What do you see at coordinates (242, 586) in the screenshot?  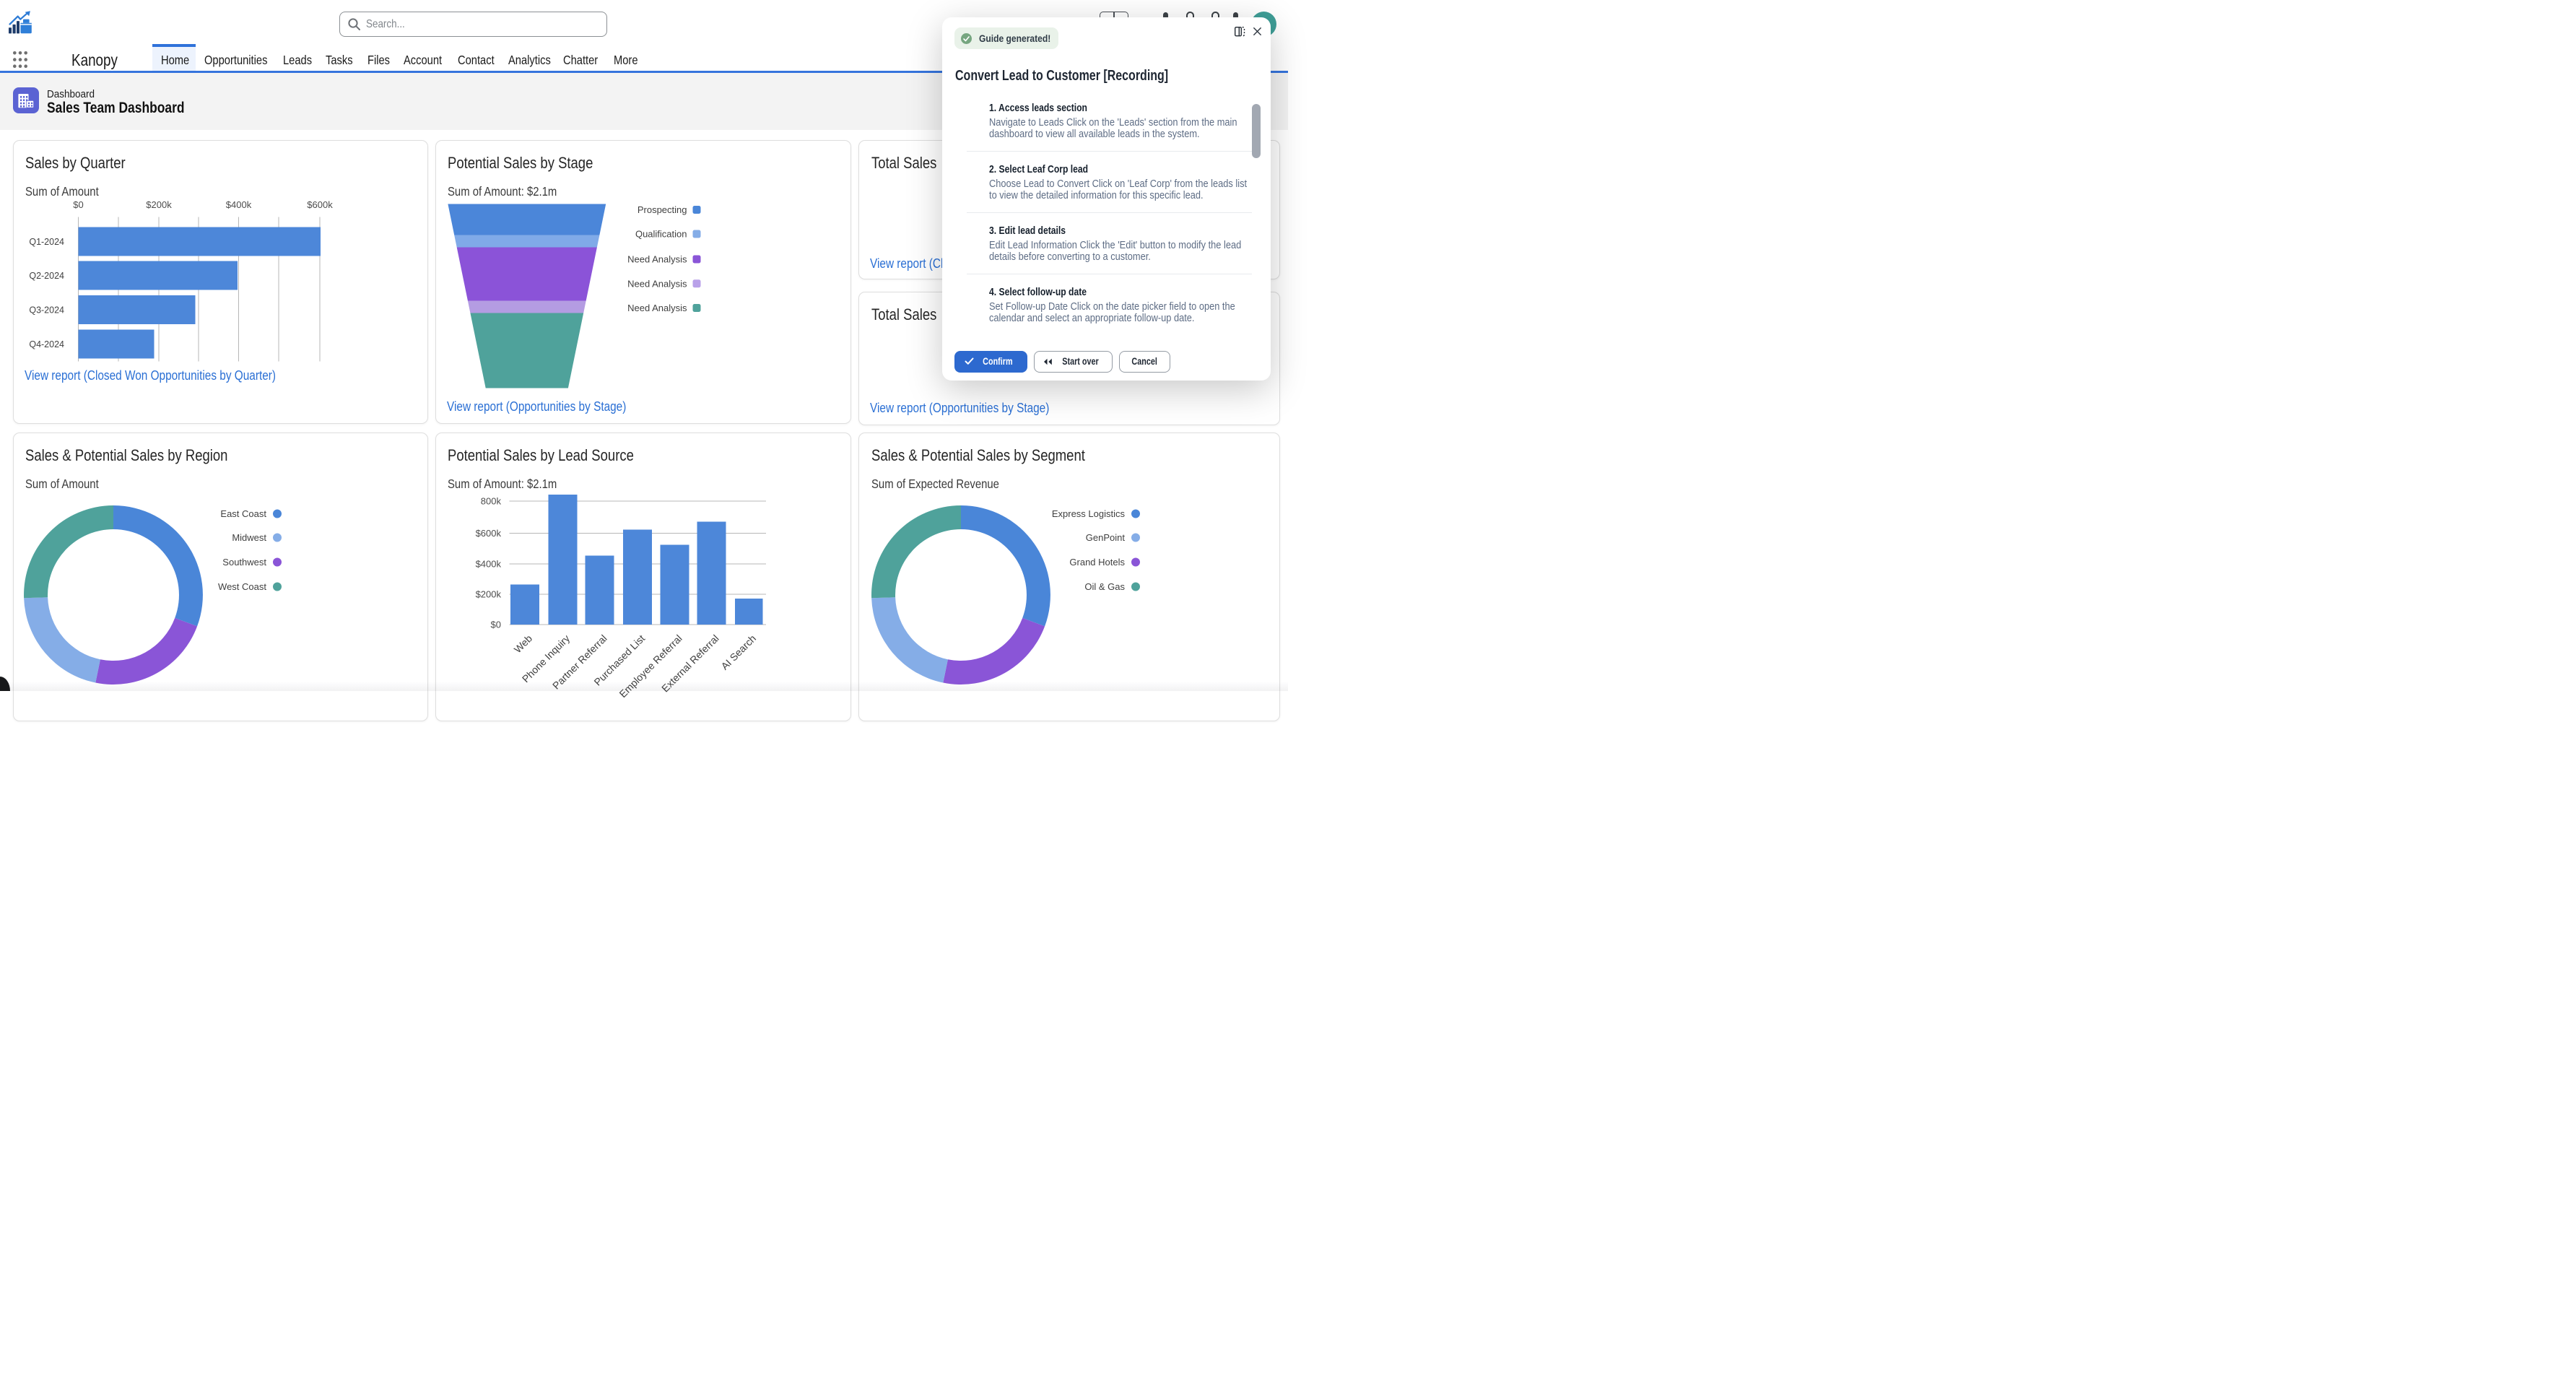 I see `svg-text: West Coast` at bounding box center [242, 586].